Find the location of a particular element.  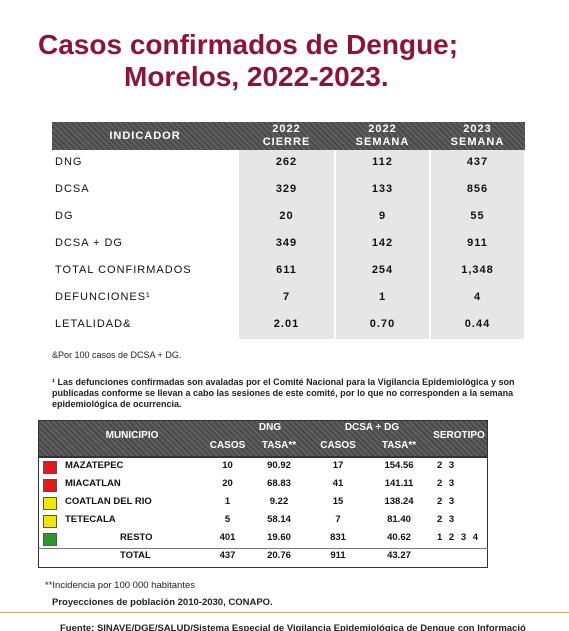

cell: 68.83 is located at coordinates (279, 483).